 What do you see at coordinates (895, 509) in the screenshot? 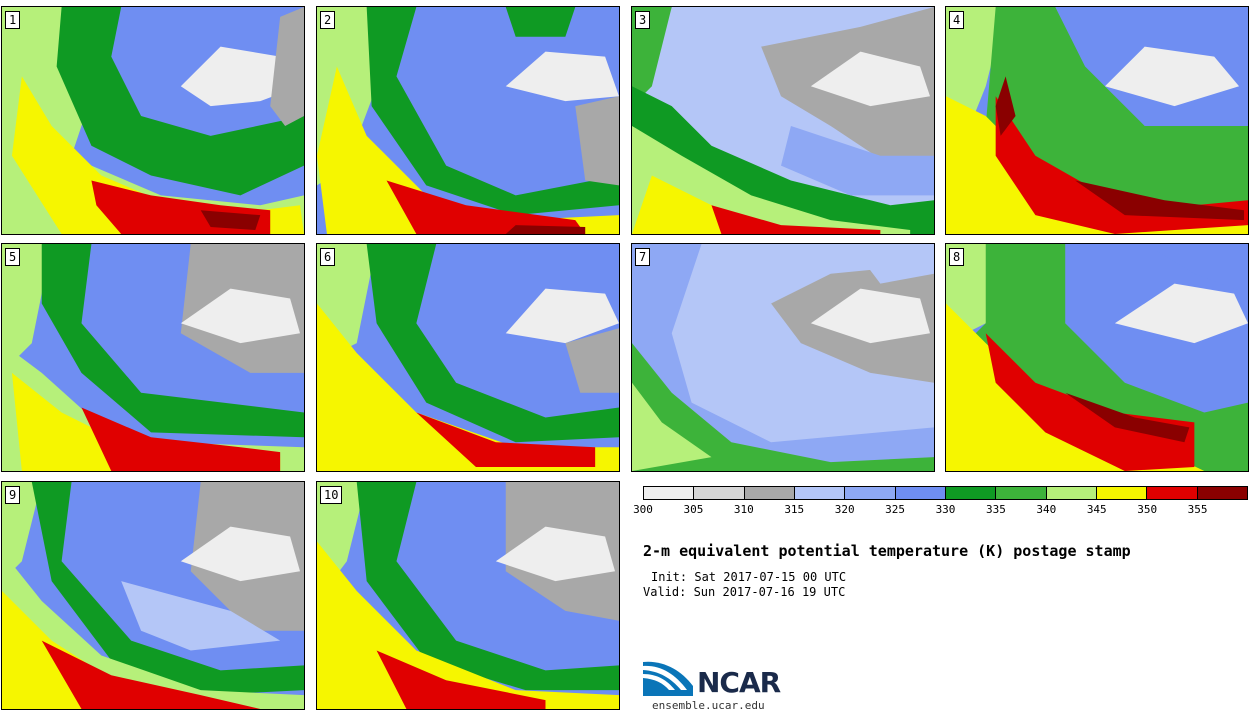
I see `colorbar-tick-label: 325` at bounding box center [895, 509].